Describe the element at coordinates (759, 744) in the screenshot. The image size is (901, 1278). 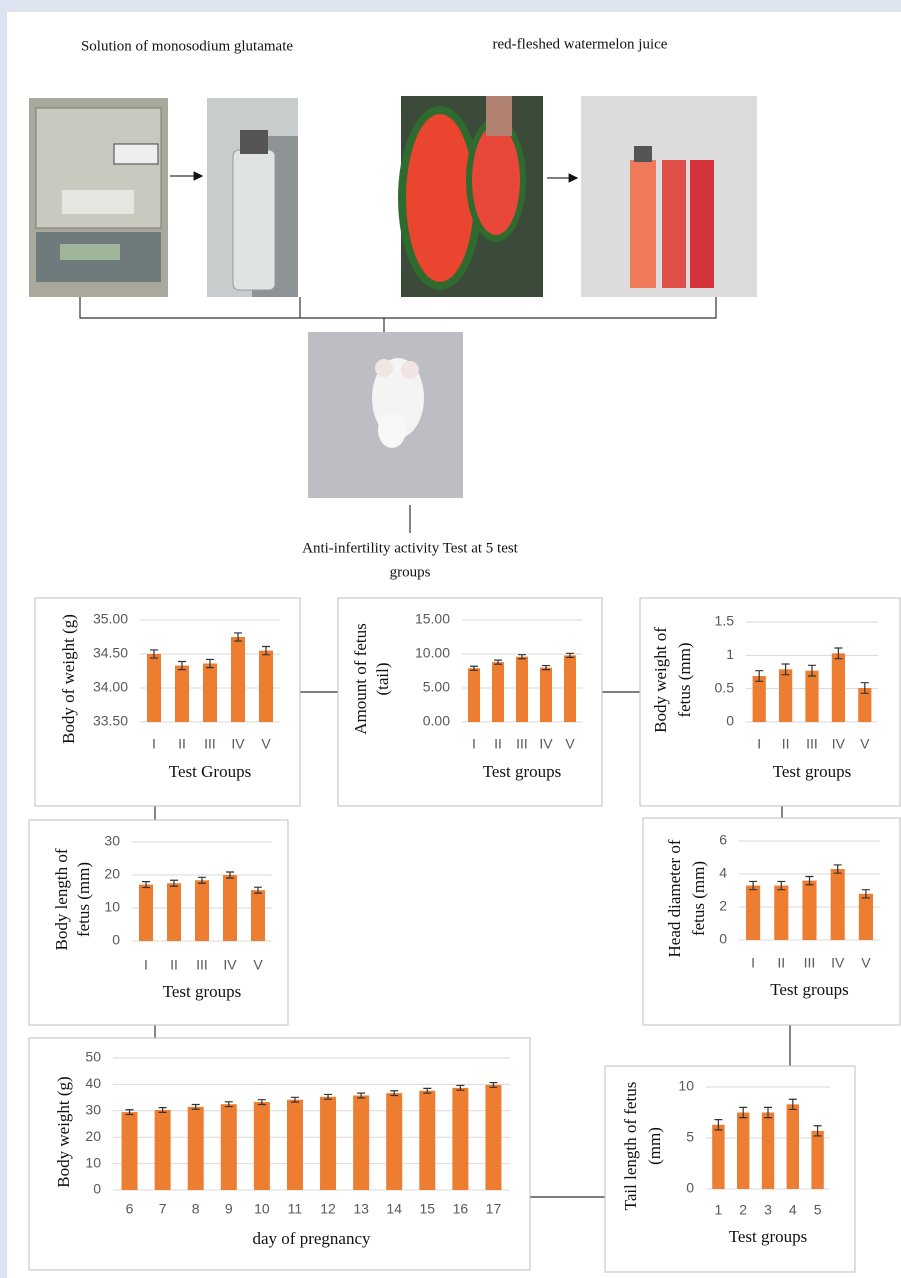
I see `x-tick-label: I` at that location.